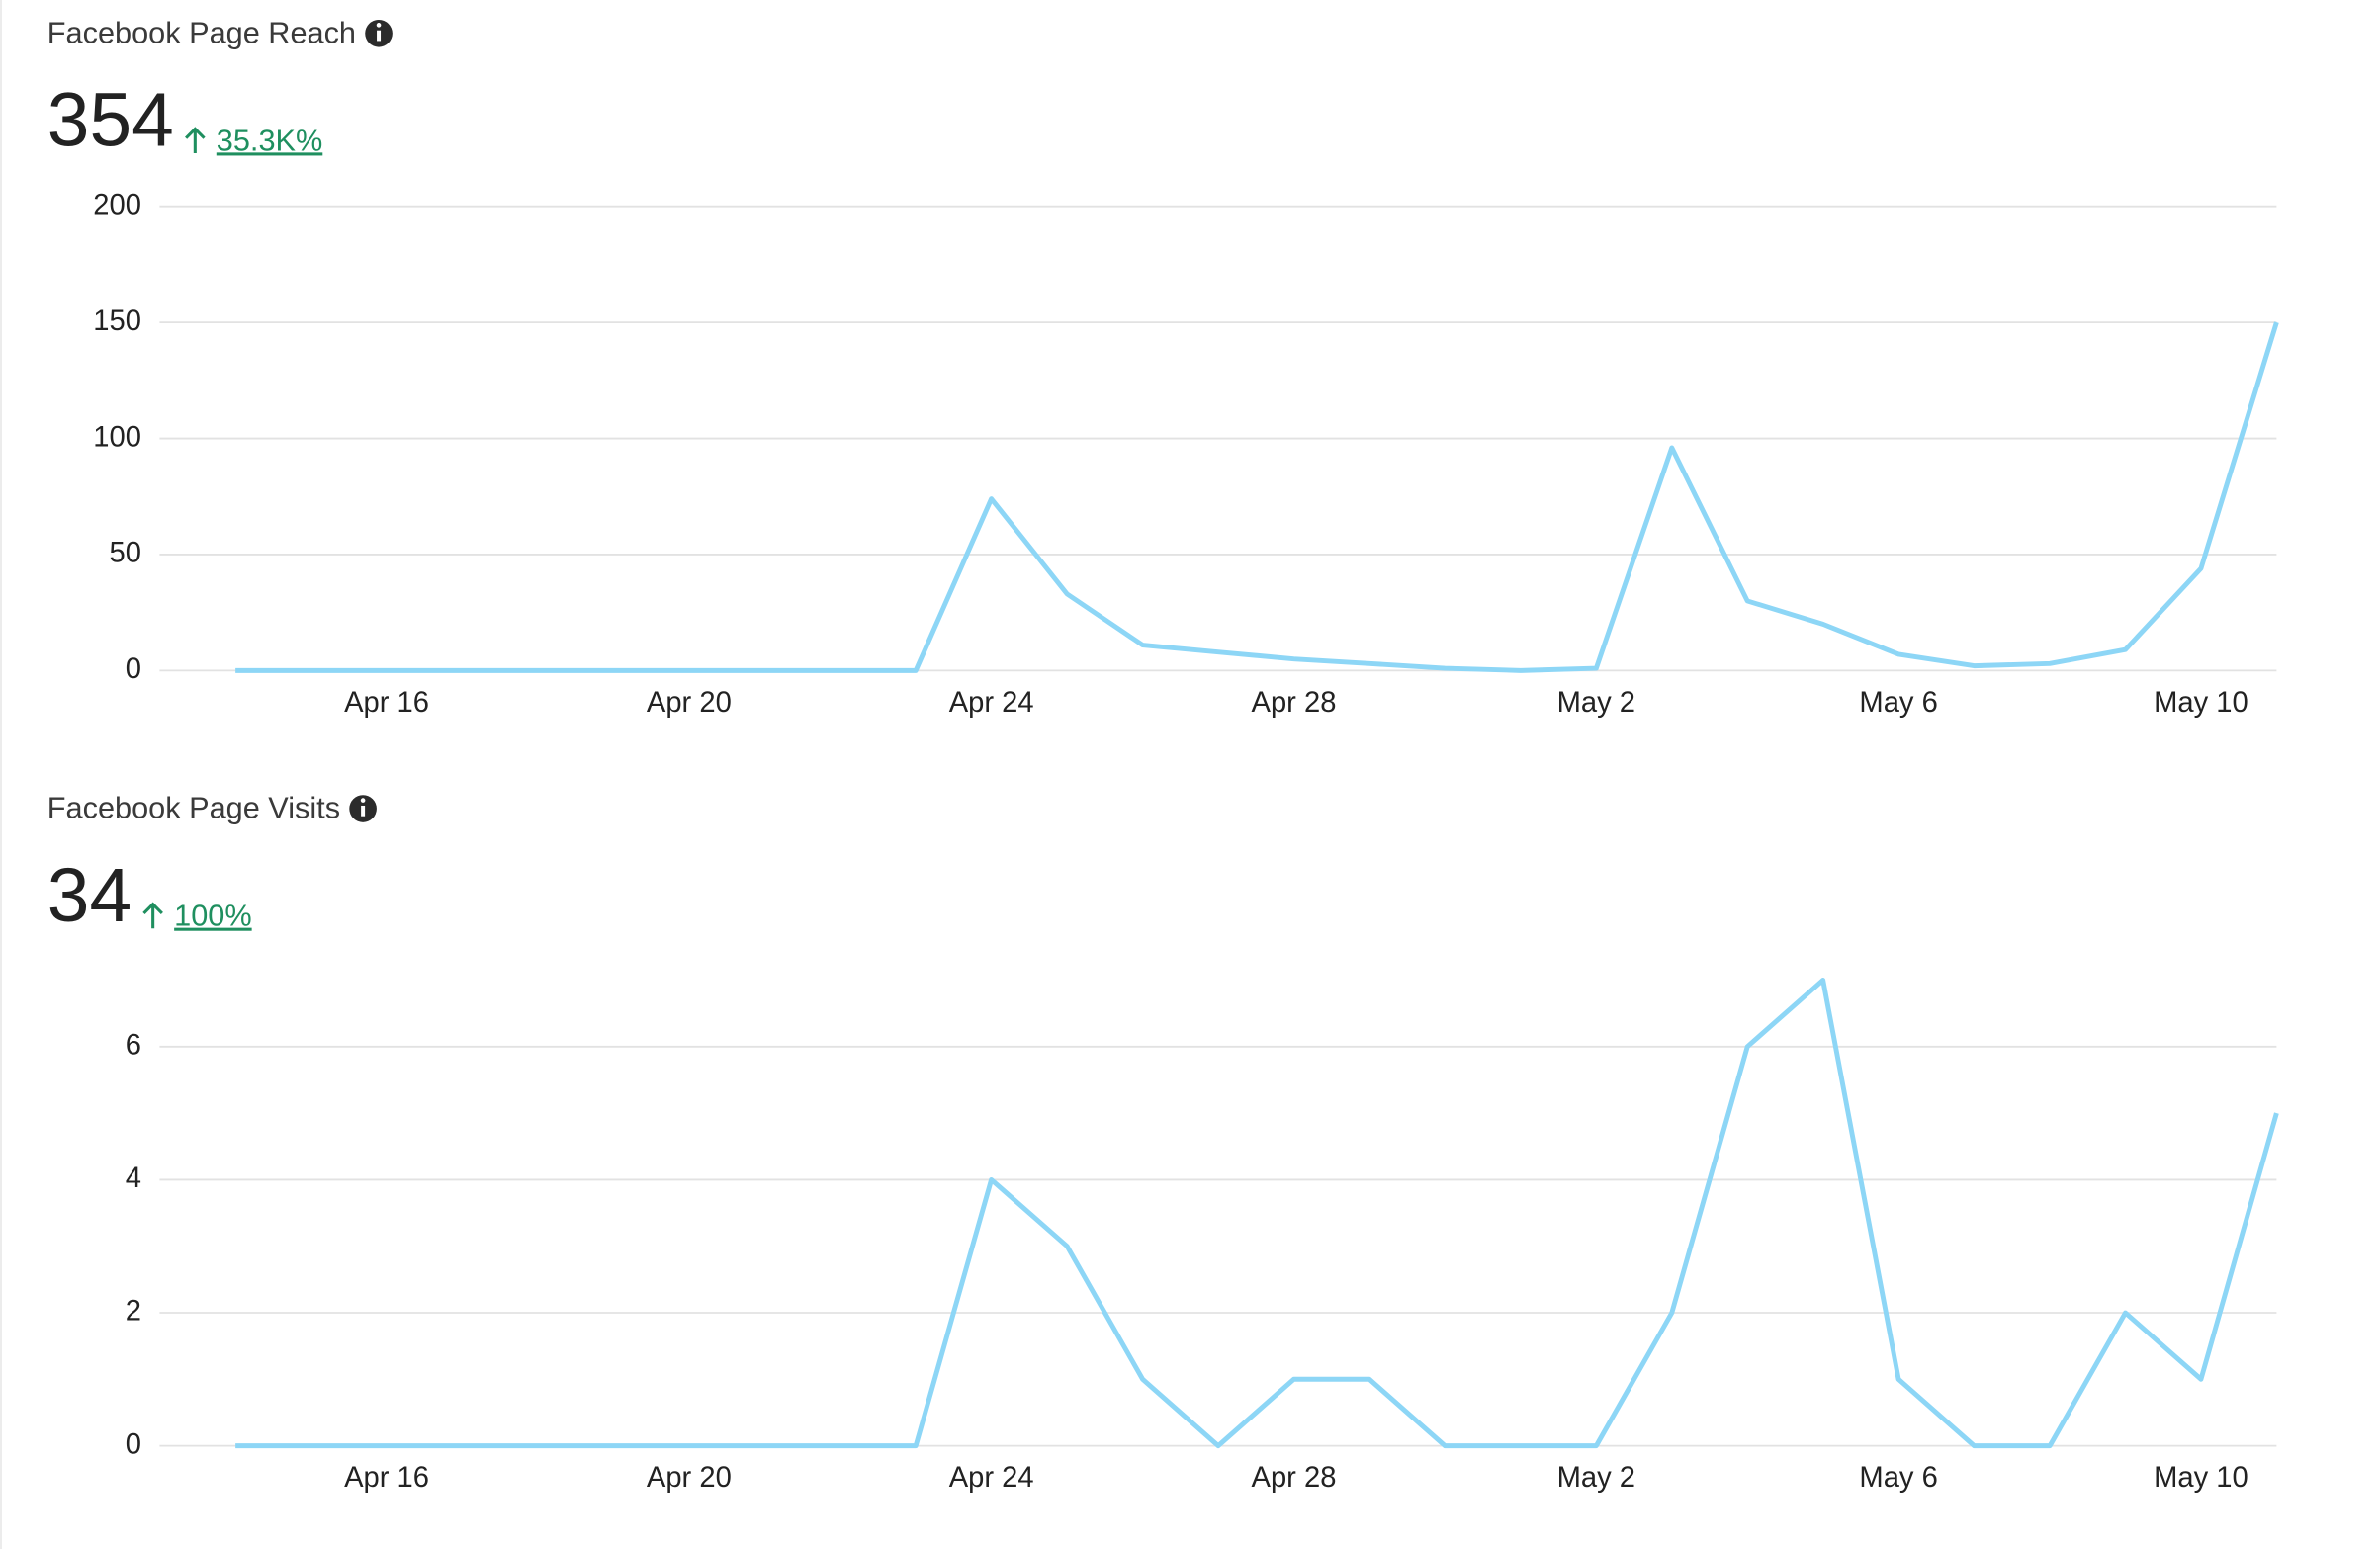 Image resolution: width=2380 pixels, height=1549 pixels. I want to click on total-value: 34, so click(89, 896).